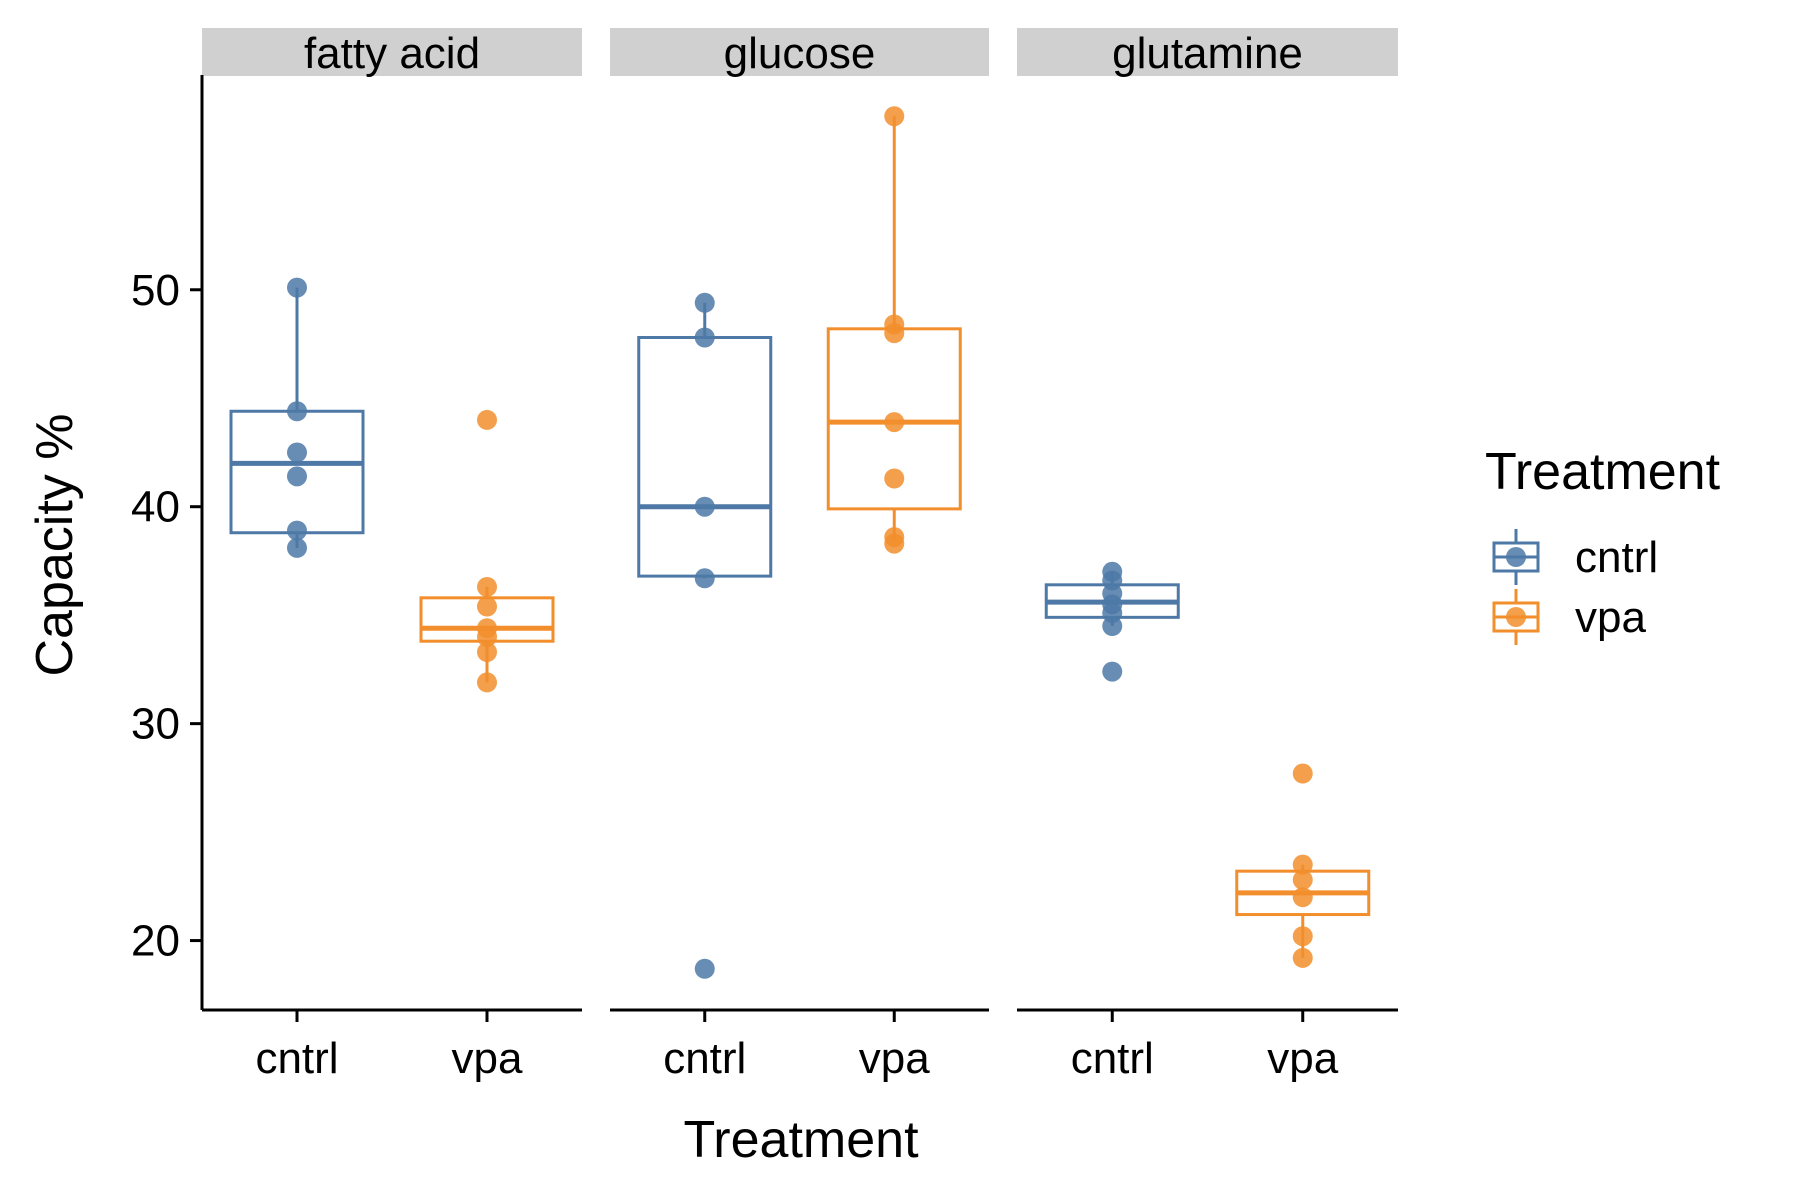 This screenshot has width=1800, height=1200. What do you see at coordinates (155, 724) in the screenshot?
I see `y-tick-label: 30` at bounding box center [155, 724].